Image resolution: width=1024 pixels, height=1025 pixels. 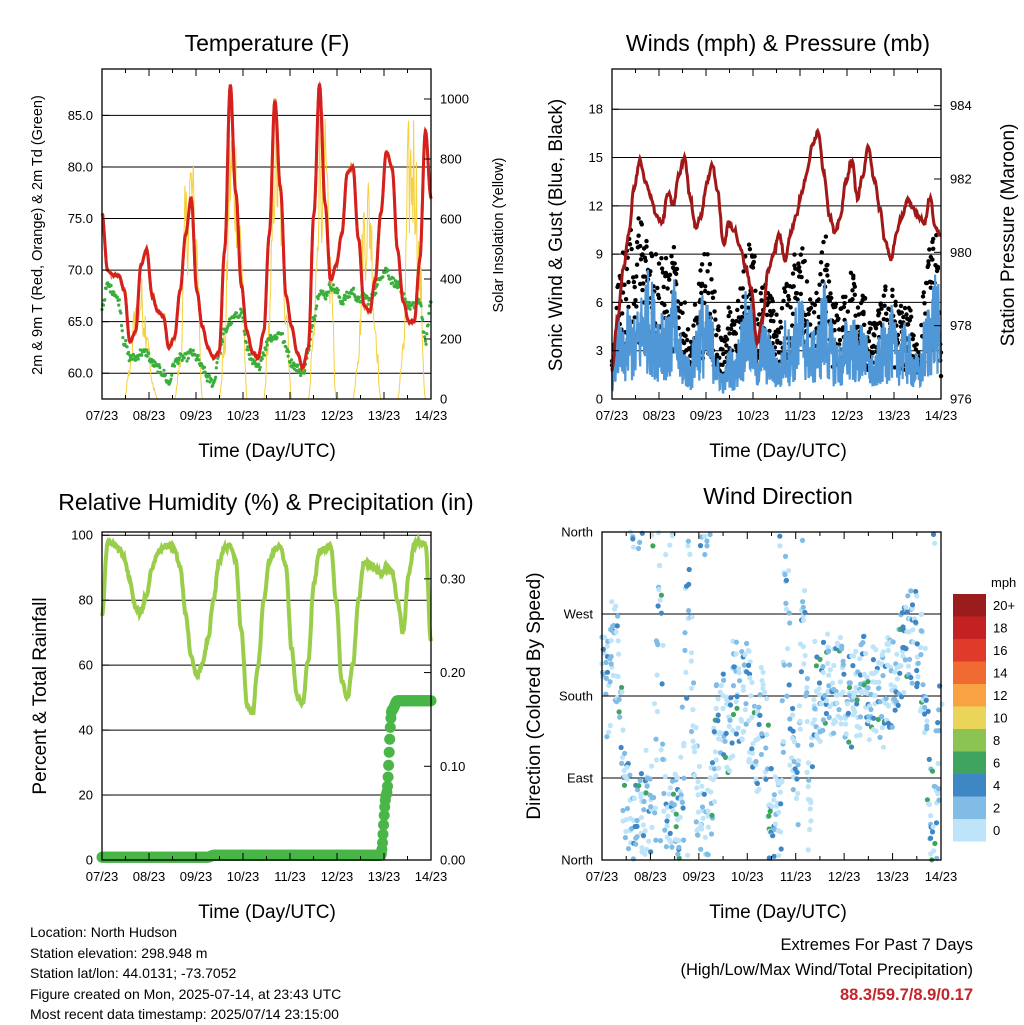 What do you see at coordinates (337, 876) in the screenshot?
I see `rh-xtick-label: 12/23` at bounding box center [337, 876].